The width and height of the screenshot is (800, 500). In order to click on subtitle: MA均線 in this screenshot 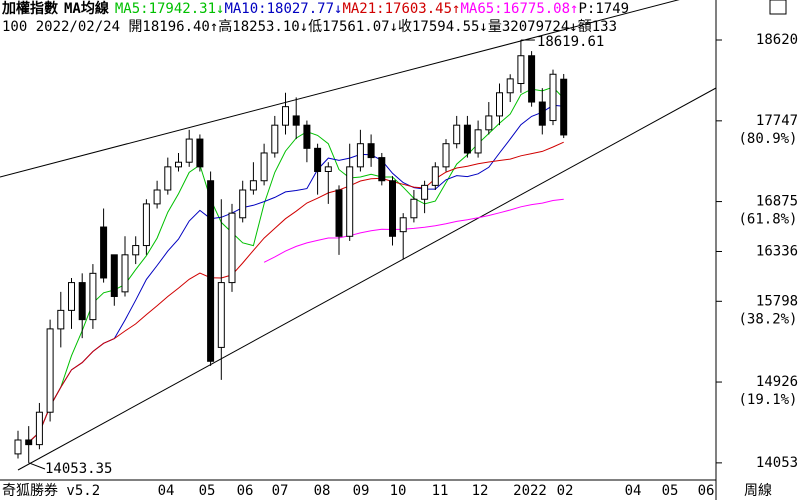, I will do `click(86, 8)`.